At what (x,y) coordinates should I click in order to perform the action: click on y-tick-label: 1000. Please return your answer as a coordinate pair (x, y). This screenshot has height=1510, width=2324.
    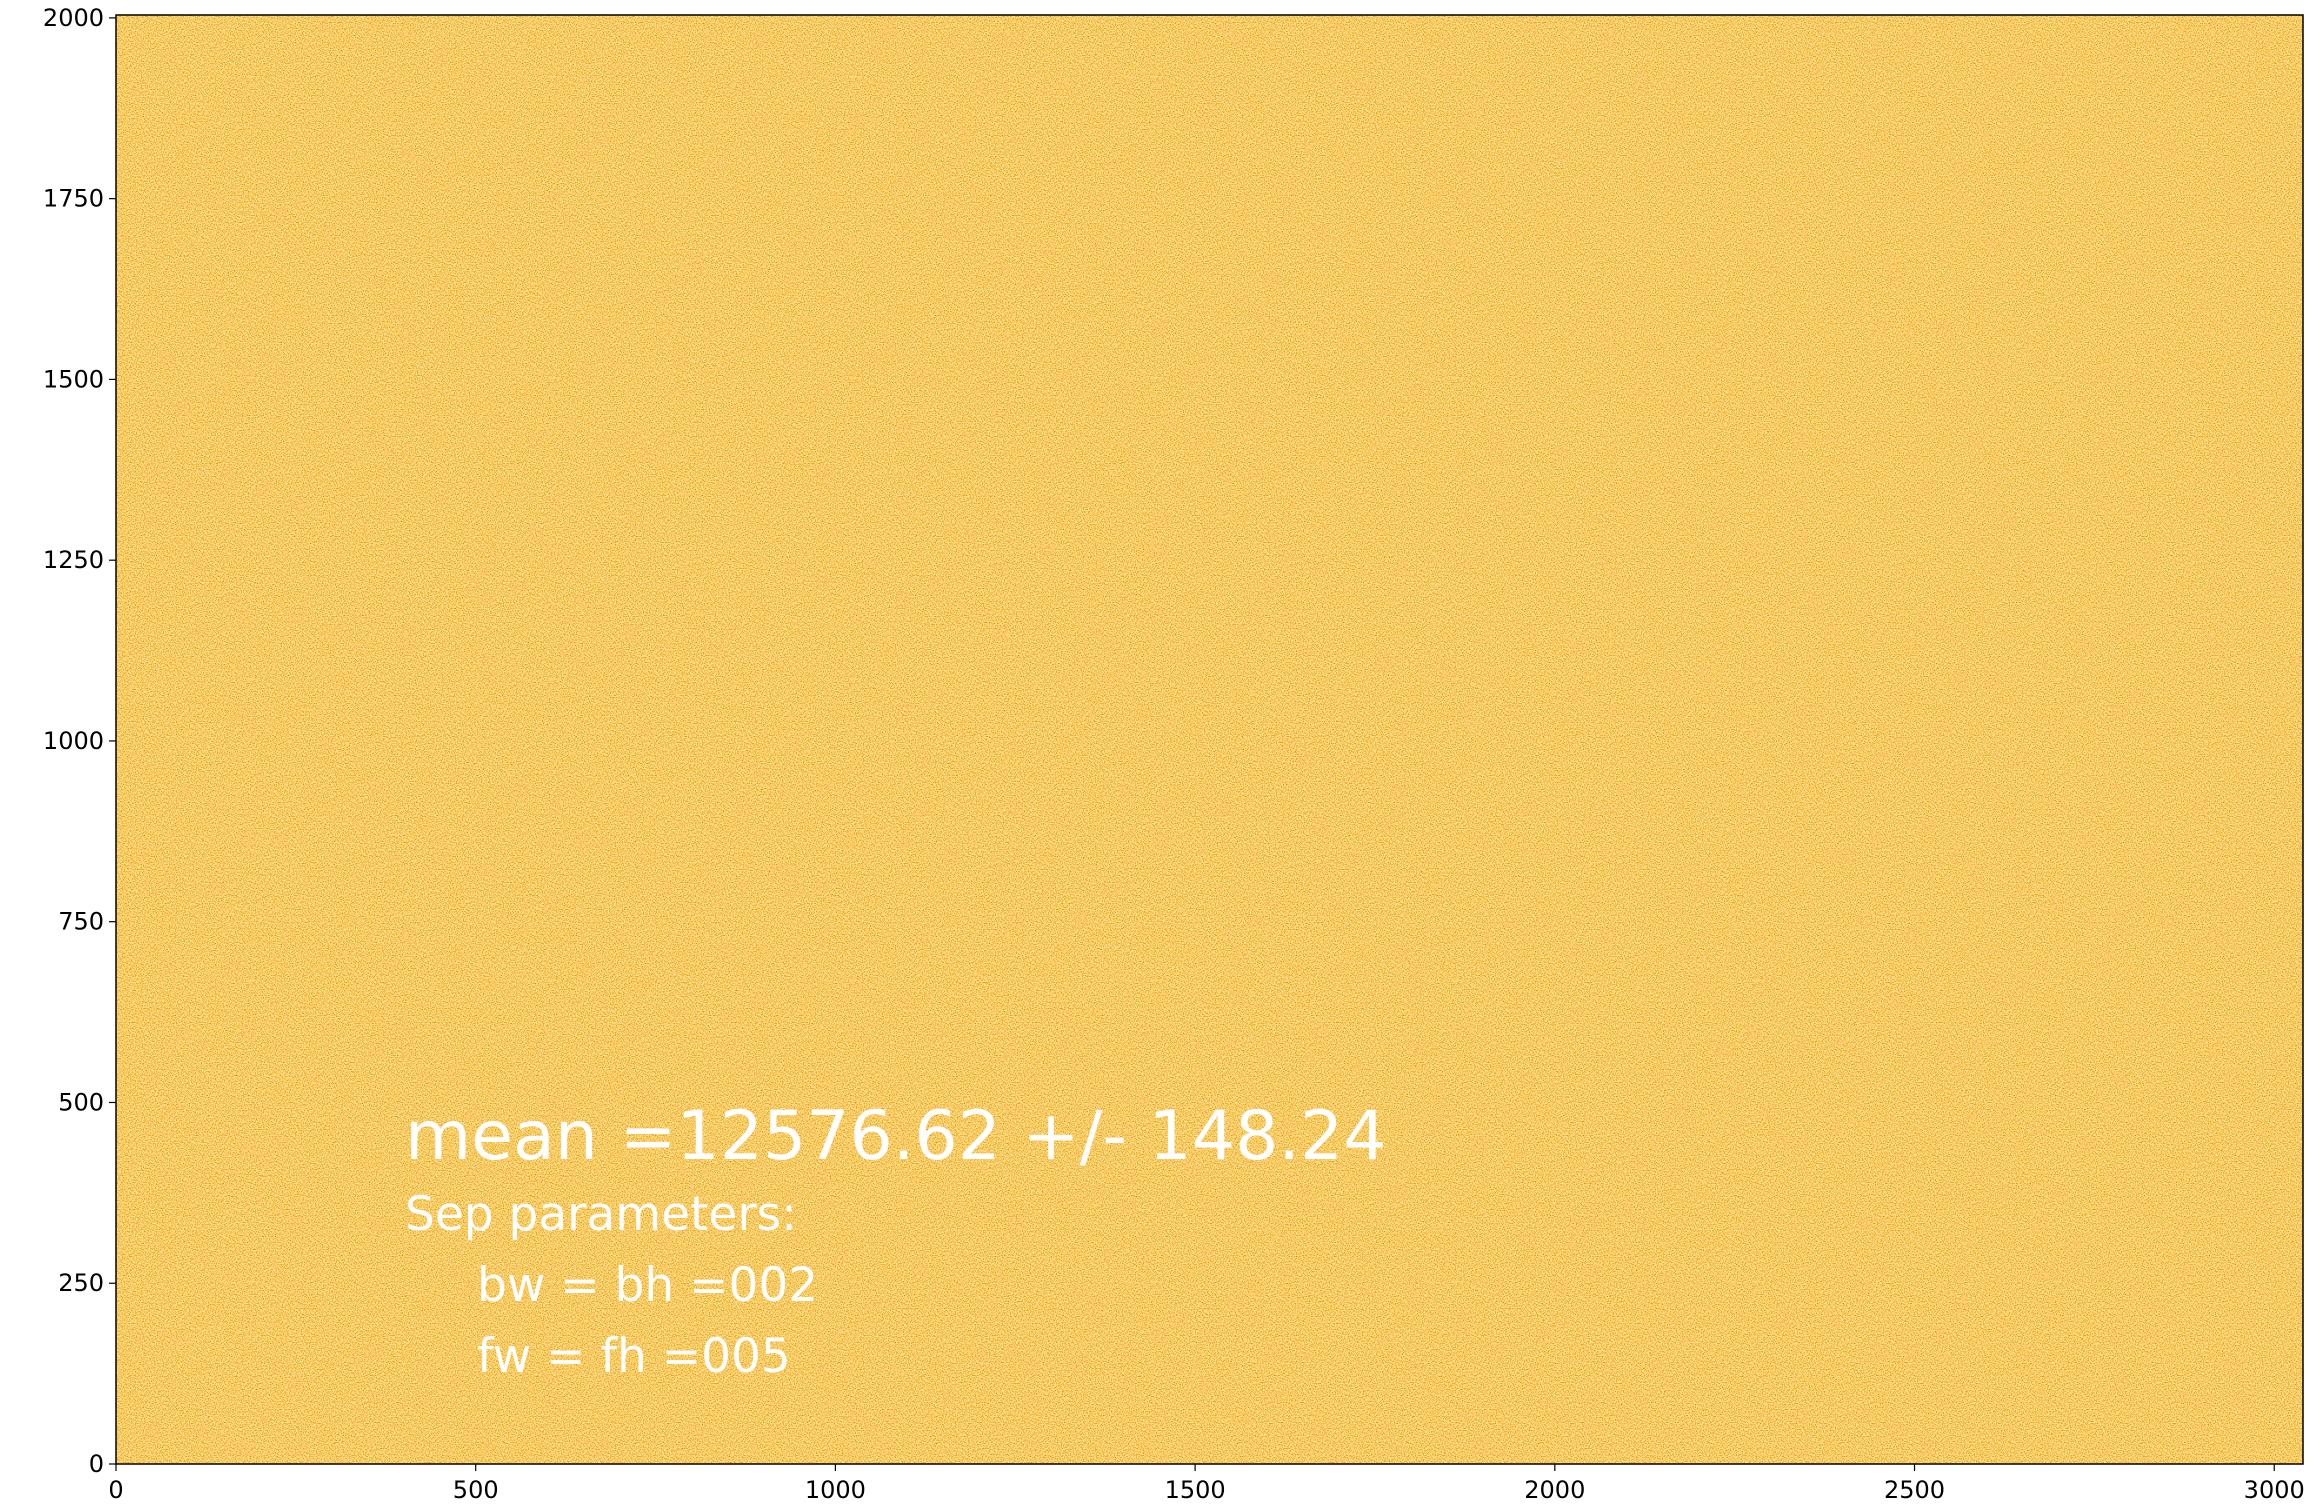
    Looking at the image, I should click on (73, 741).